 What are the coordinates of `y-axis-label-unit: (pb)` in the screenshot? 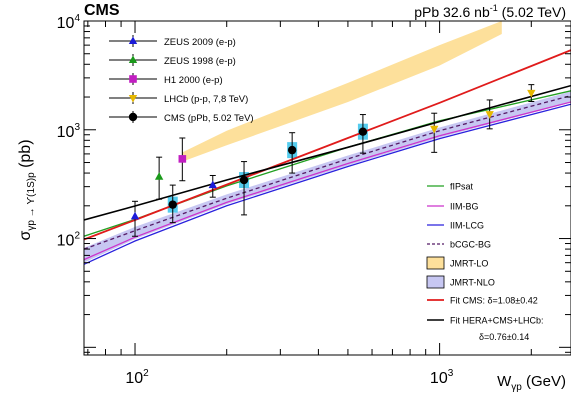 It's located at (25, 155).